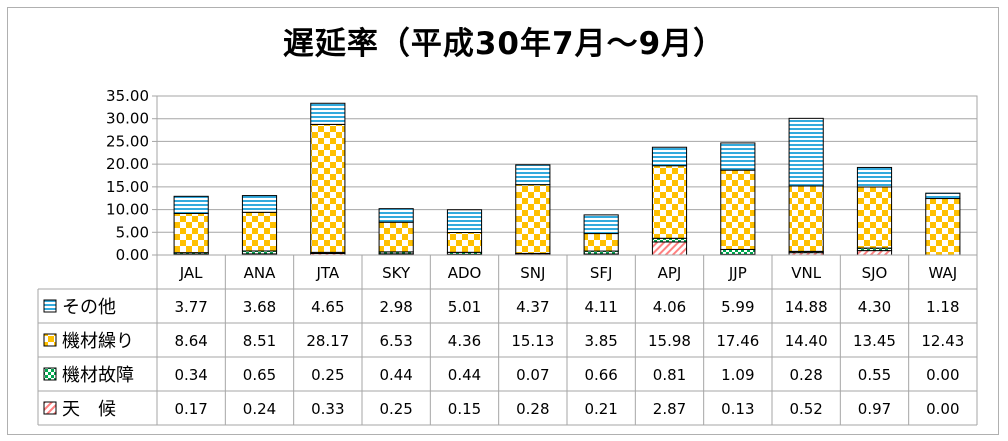 This screenshot has width=1008, height=441. I want to click on legend-label-weather: 天 候, so click(89, 409).